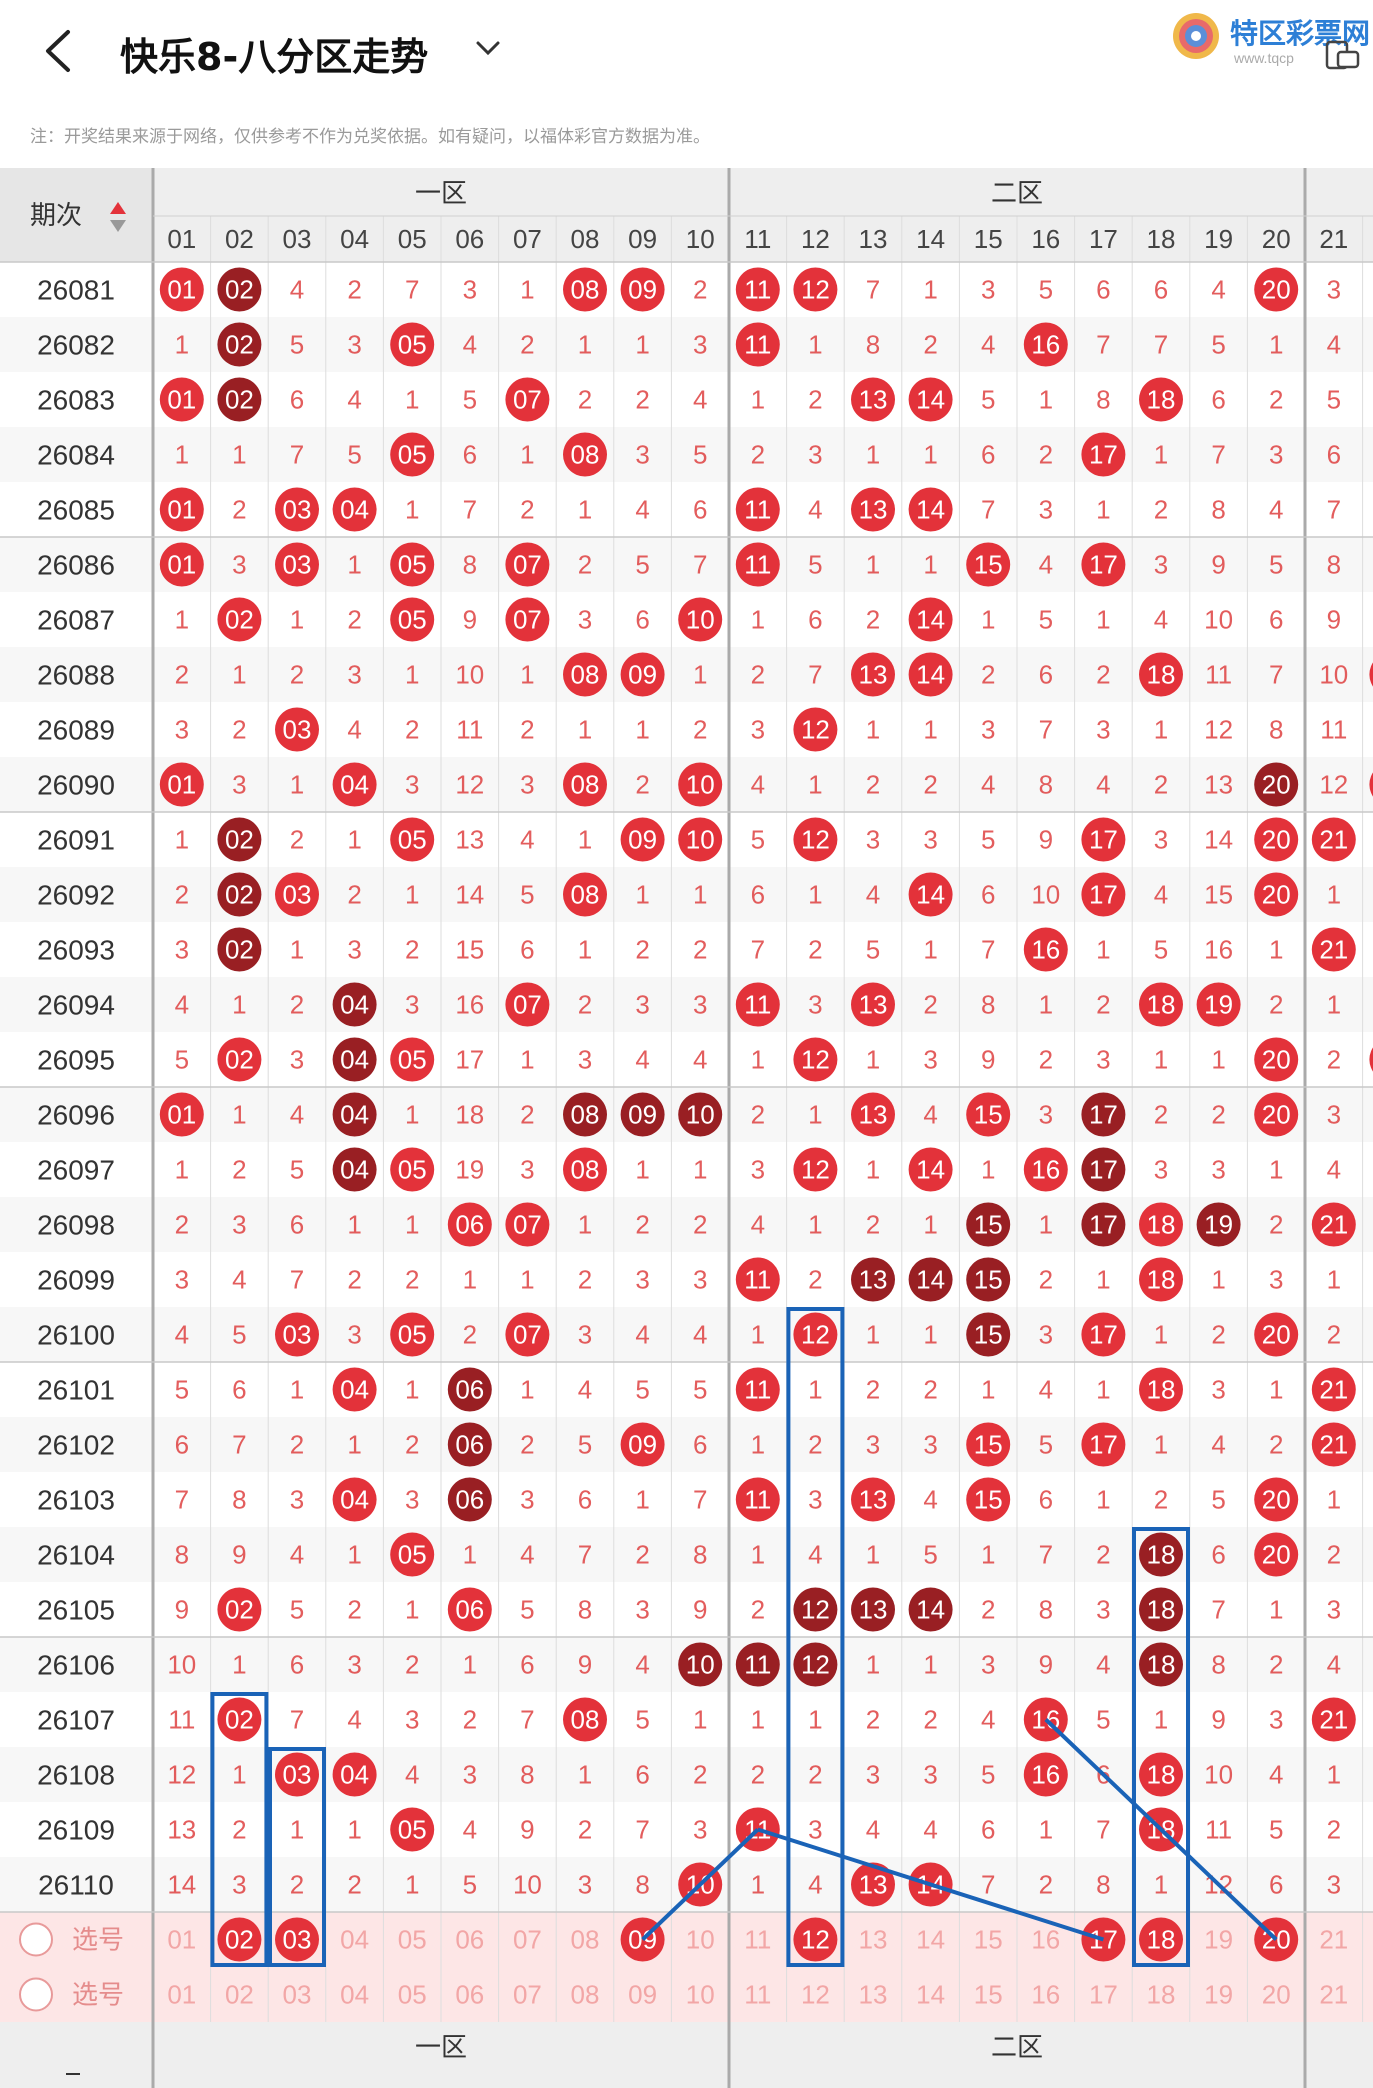 This screenshot has width=1373, height=2088. I want to click on selected-number: 12, so click(815, 1940).